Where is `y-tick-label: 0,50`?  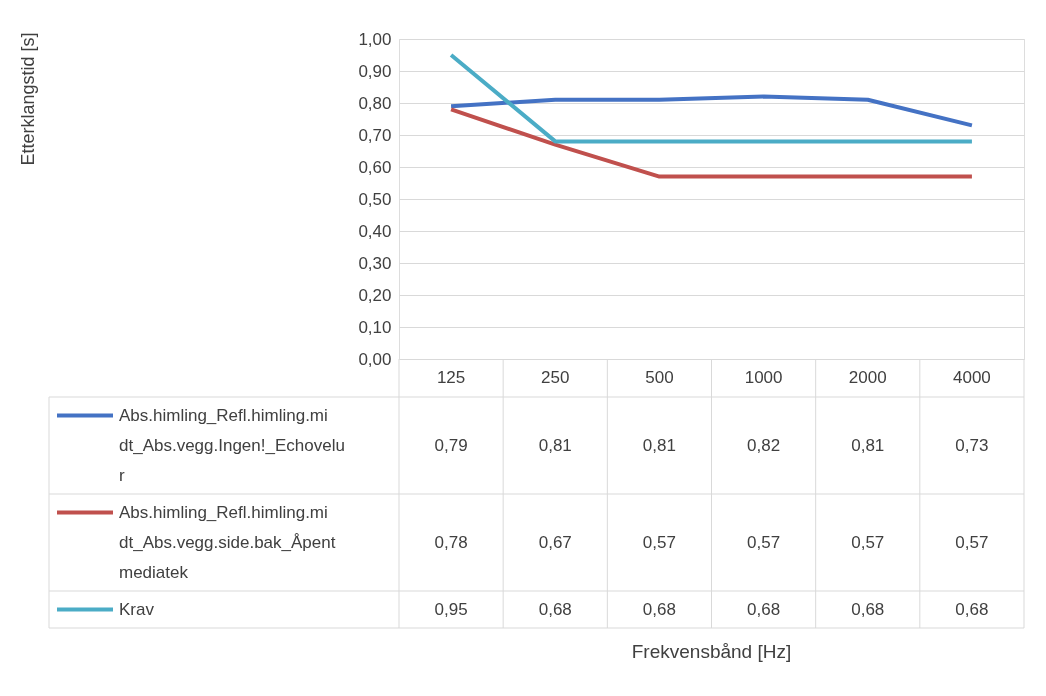 y-tick-label: 0,50 is located at coordinates (375, 199).